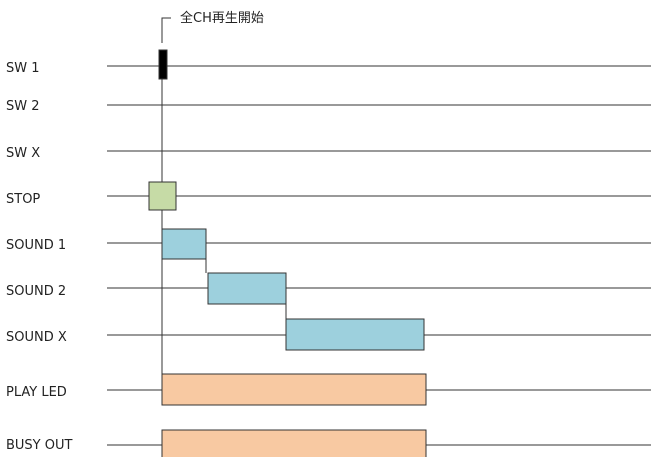 The height and width of the screenshot is (457, 651). Describe the element at coordinates (36, 392) in the screenshot. I see `label-playled: PLAY LED` at that location.